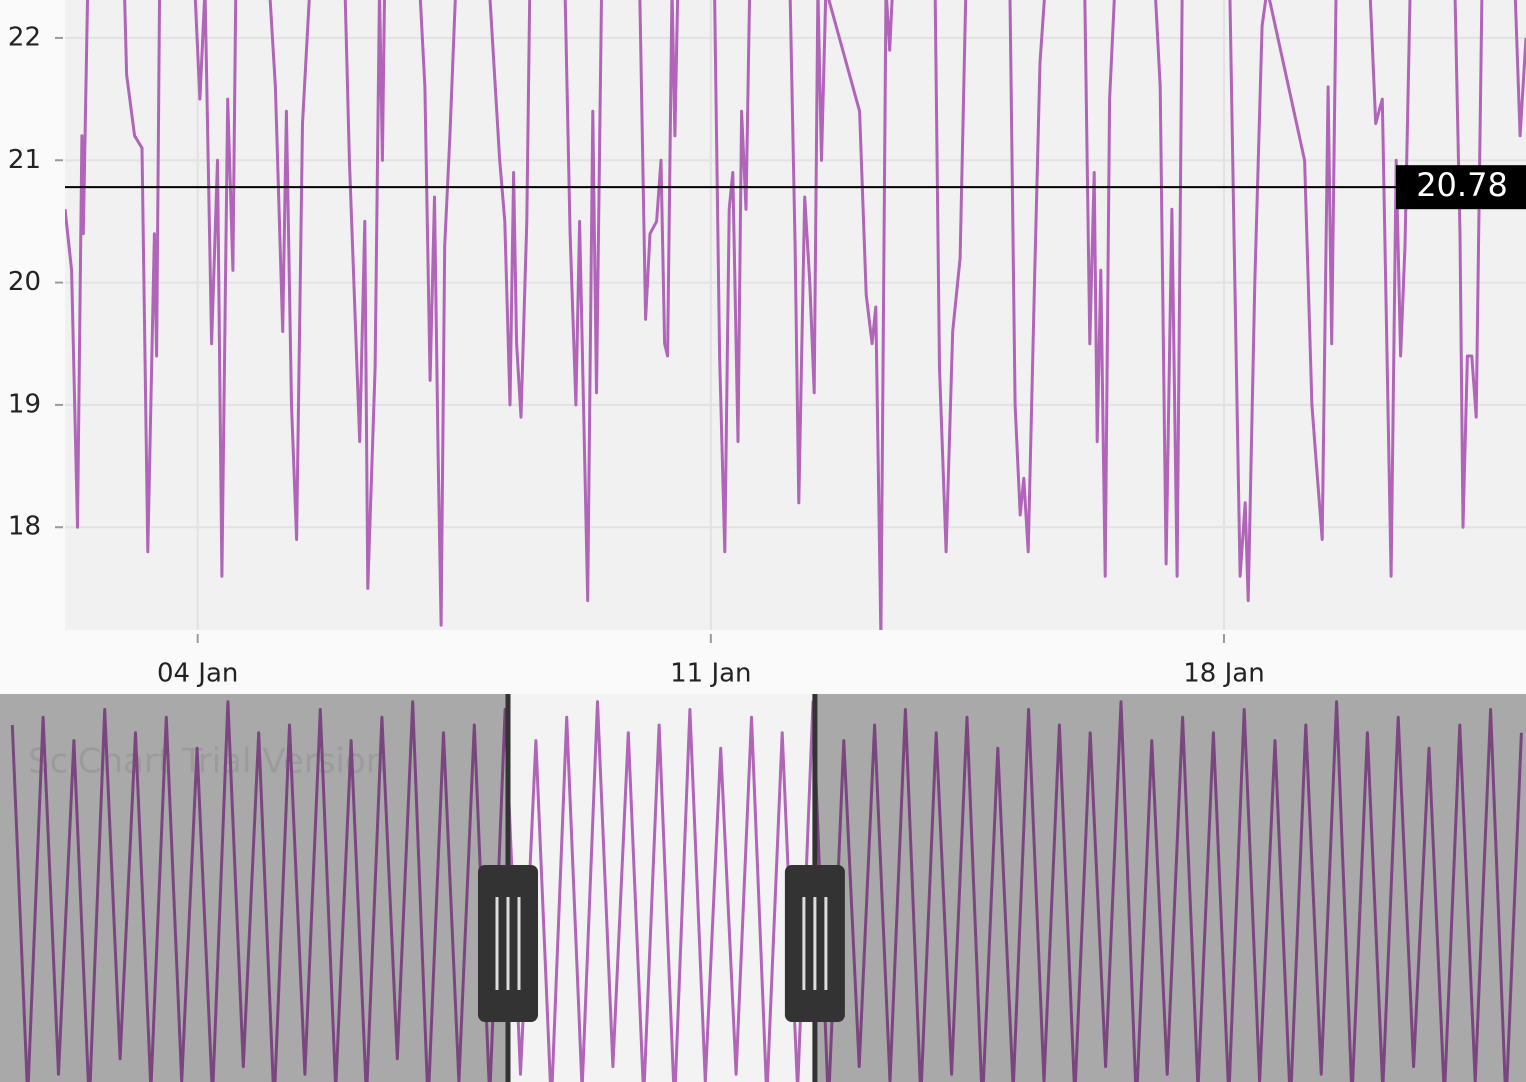  I want to click on navigator-mask, so click(254, 888).